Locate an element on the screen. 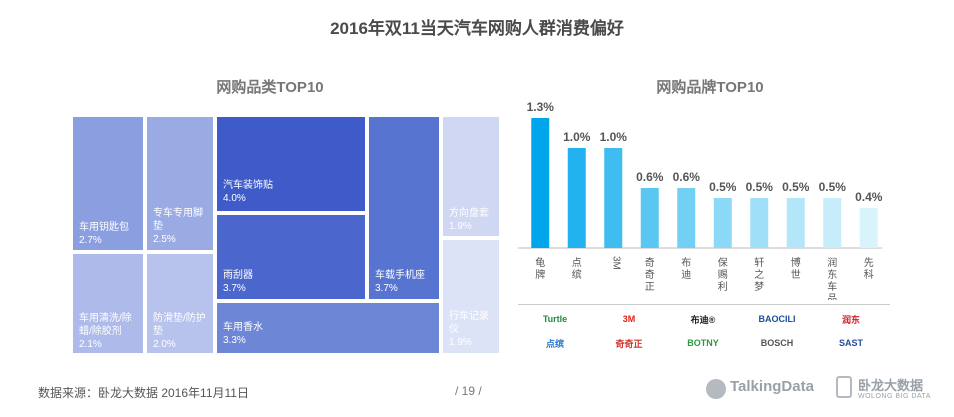 This screenshot has width=954, height=417. page-number: / 19 / is located at coordinates (468, 391).